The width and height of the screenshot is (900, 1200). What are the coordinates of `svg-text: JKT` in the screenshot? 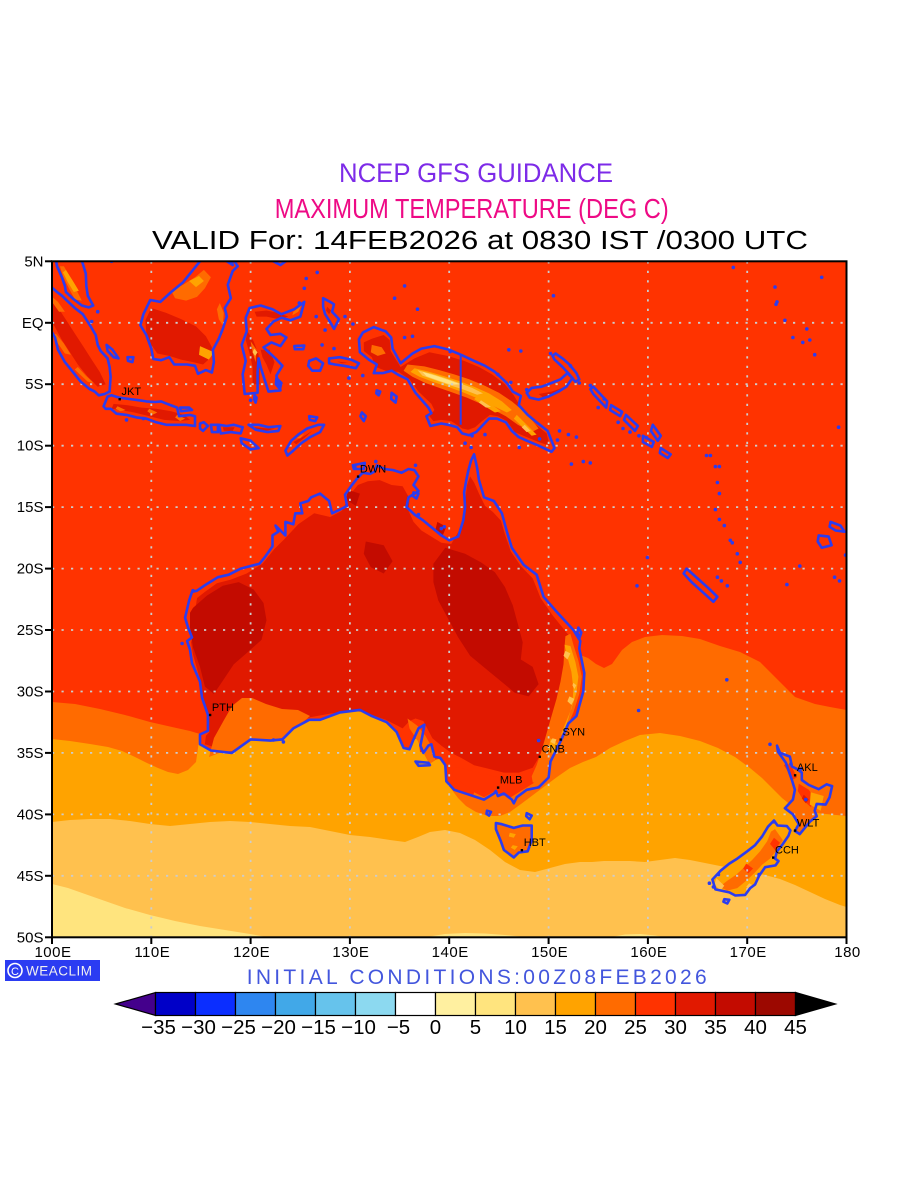 It's located at (132, 392).